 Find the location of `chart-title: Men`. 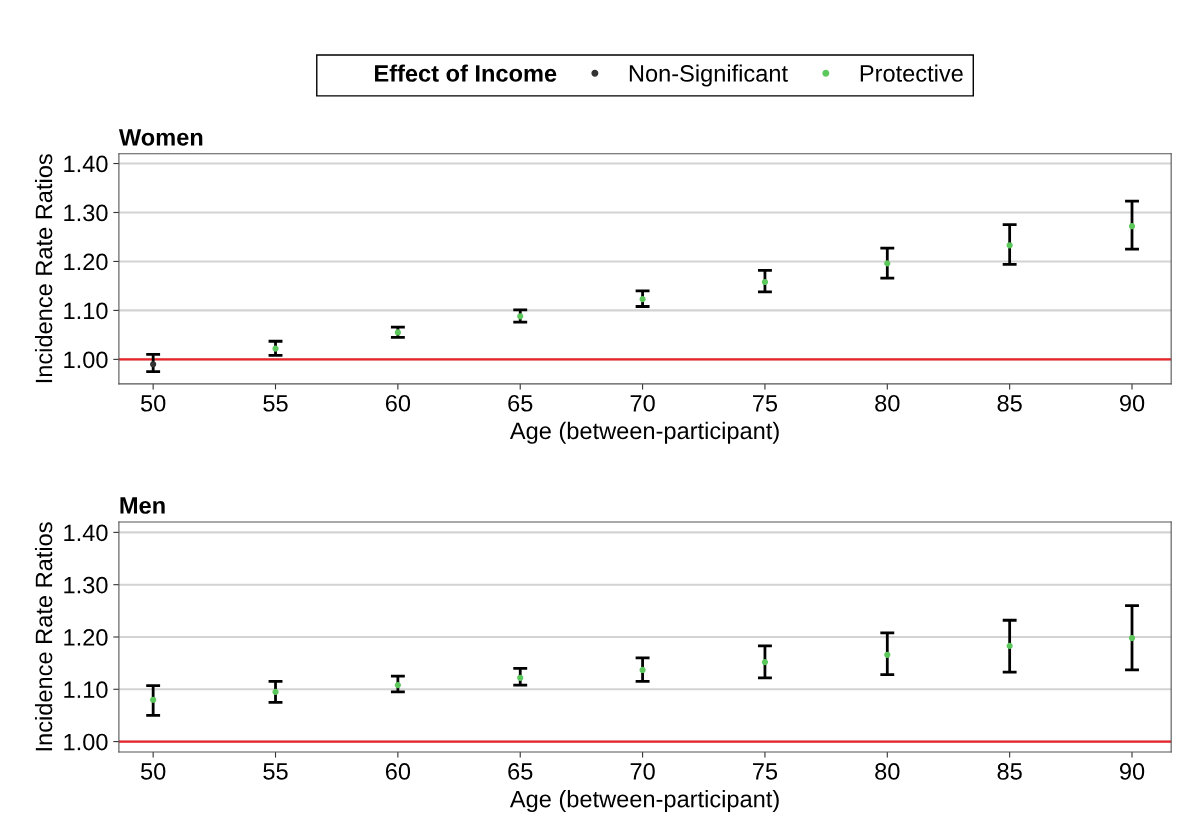

chart-title: Men is located at coordinates (142, 505).